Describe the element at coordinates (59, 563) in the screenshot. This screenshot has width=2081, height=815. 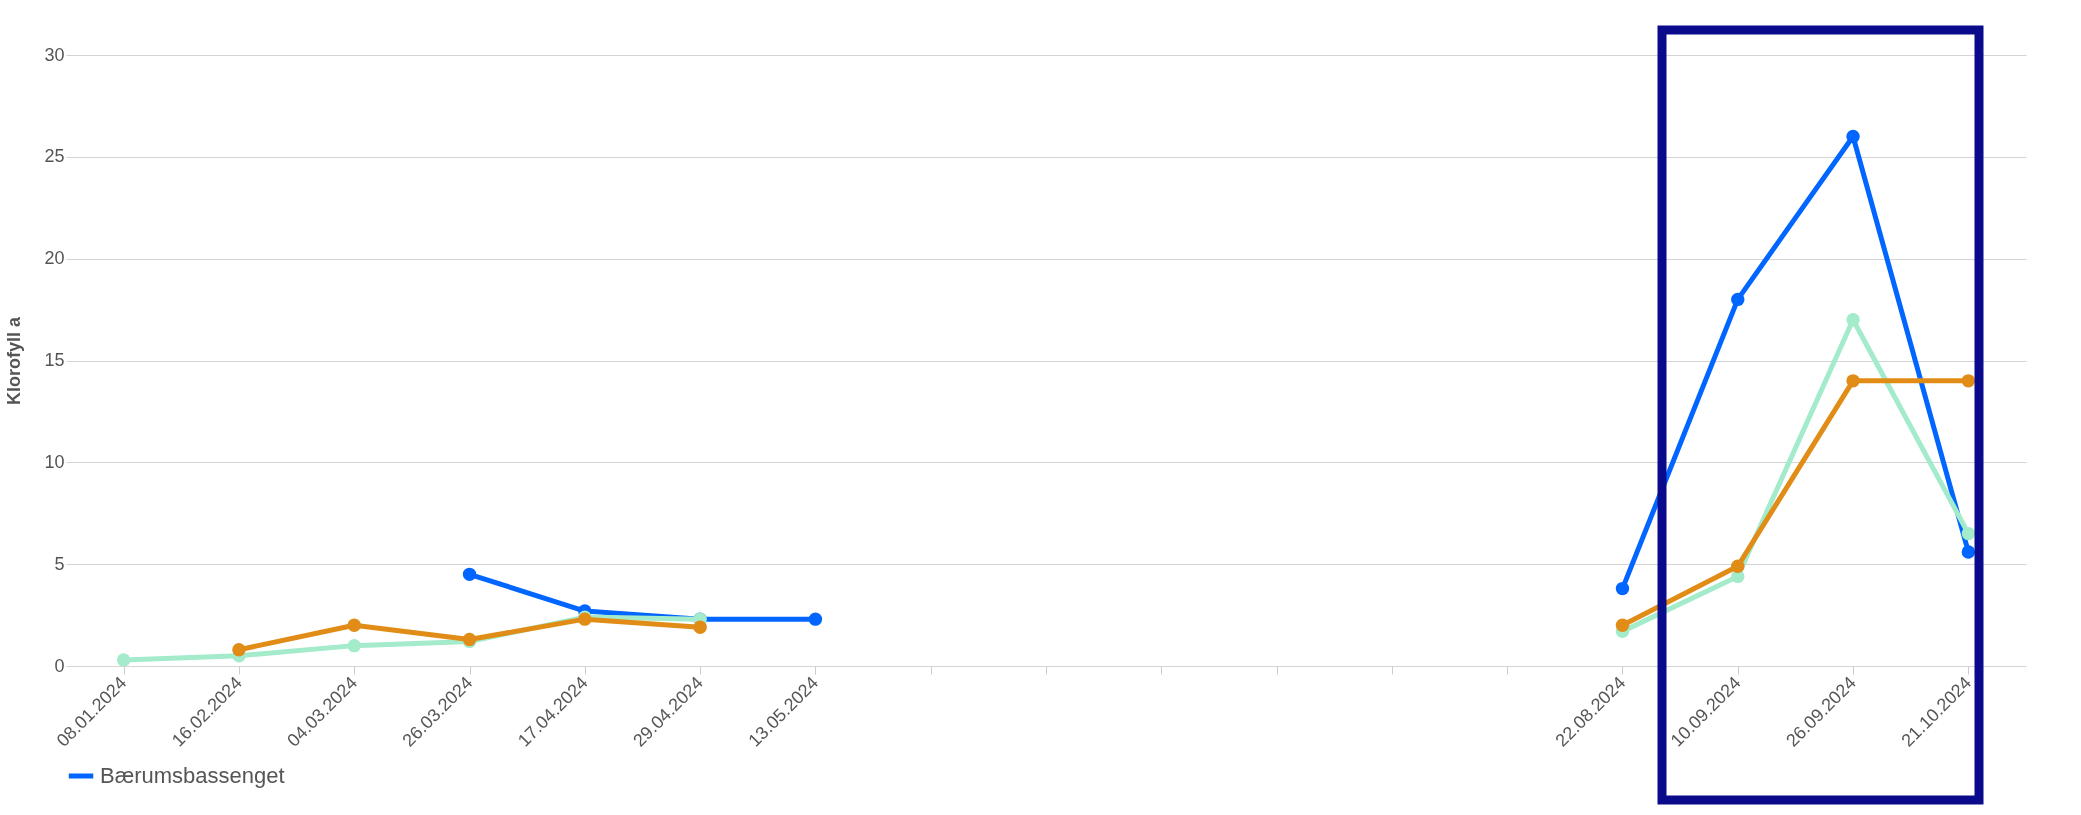
I see `y-tick-label: 5` at that location.